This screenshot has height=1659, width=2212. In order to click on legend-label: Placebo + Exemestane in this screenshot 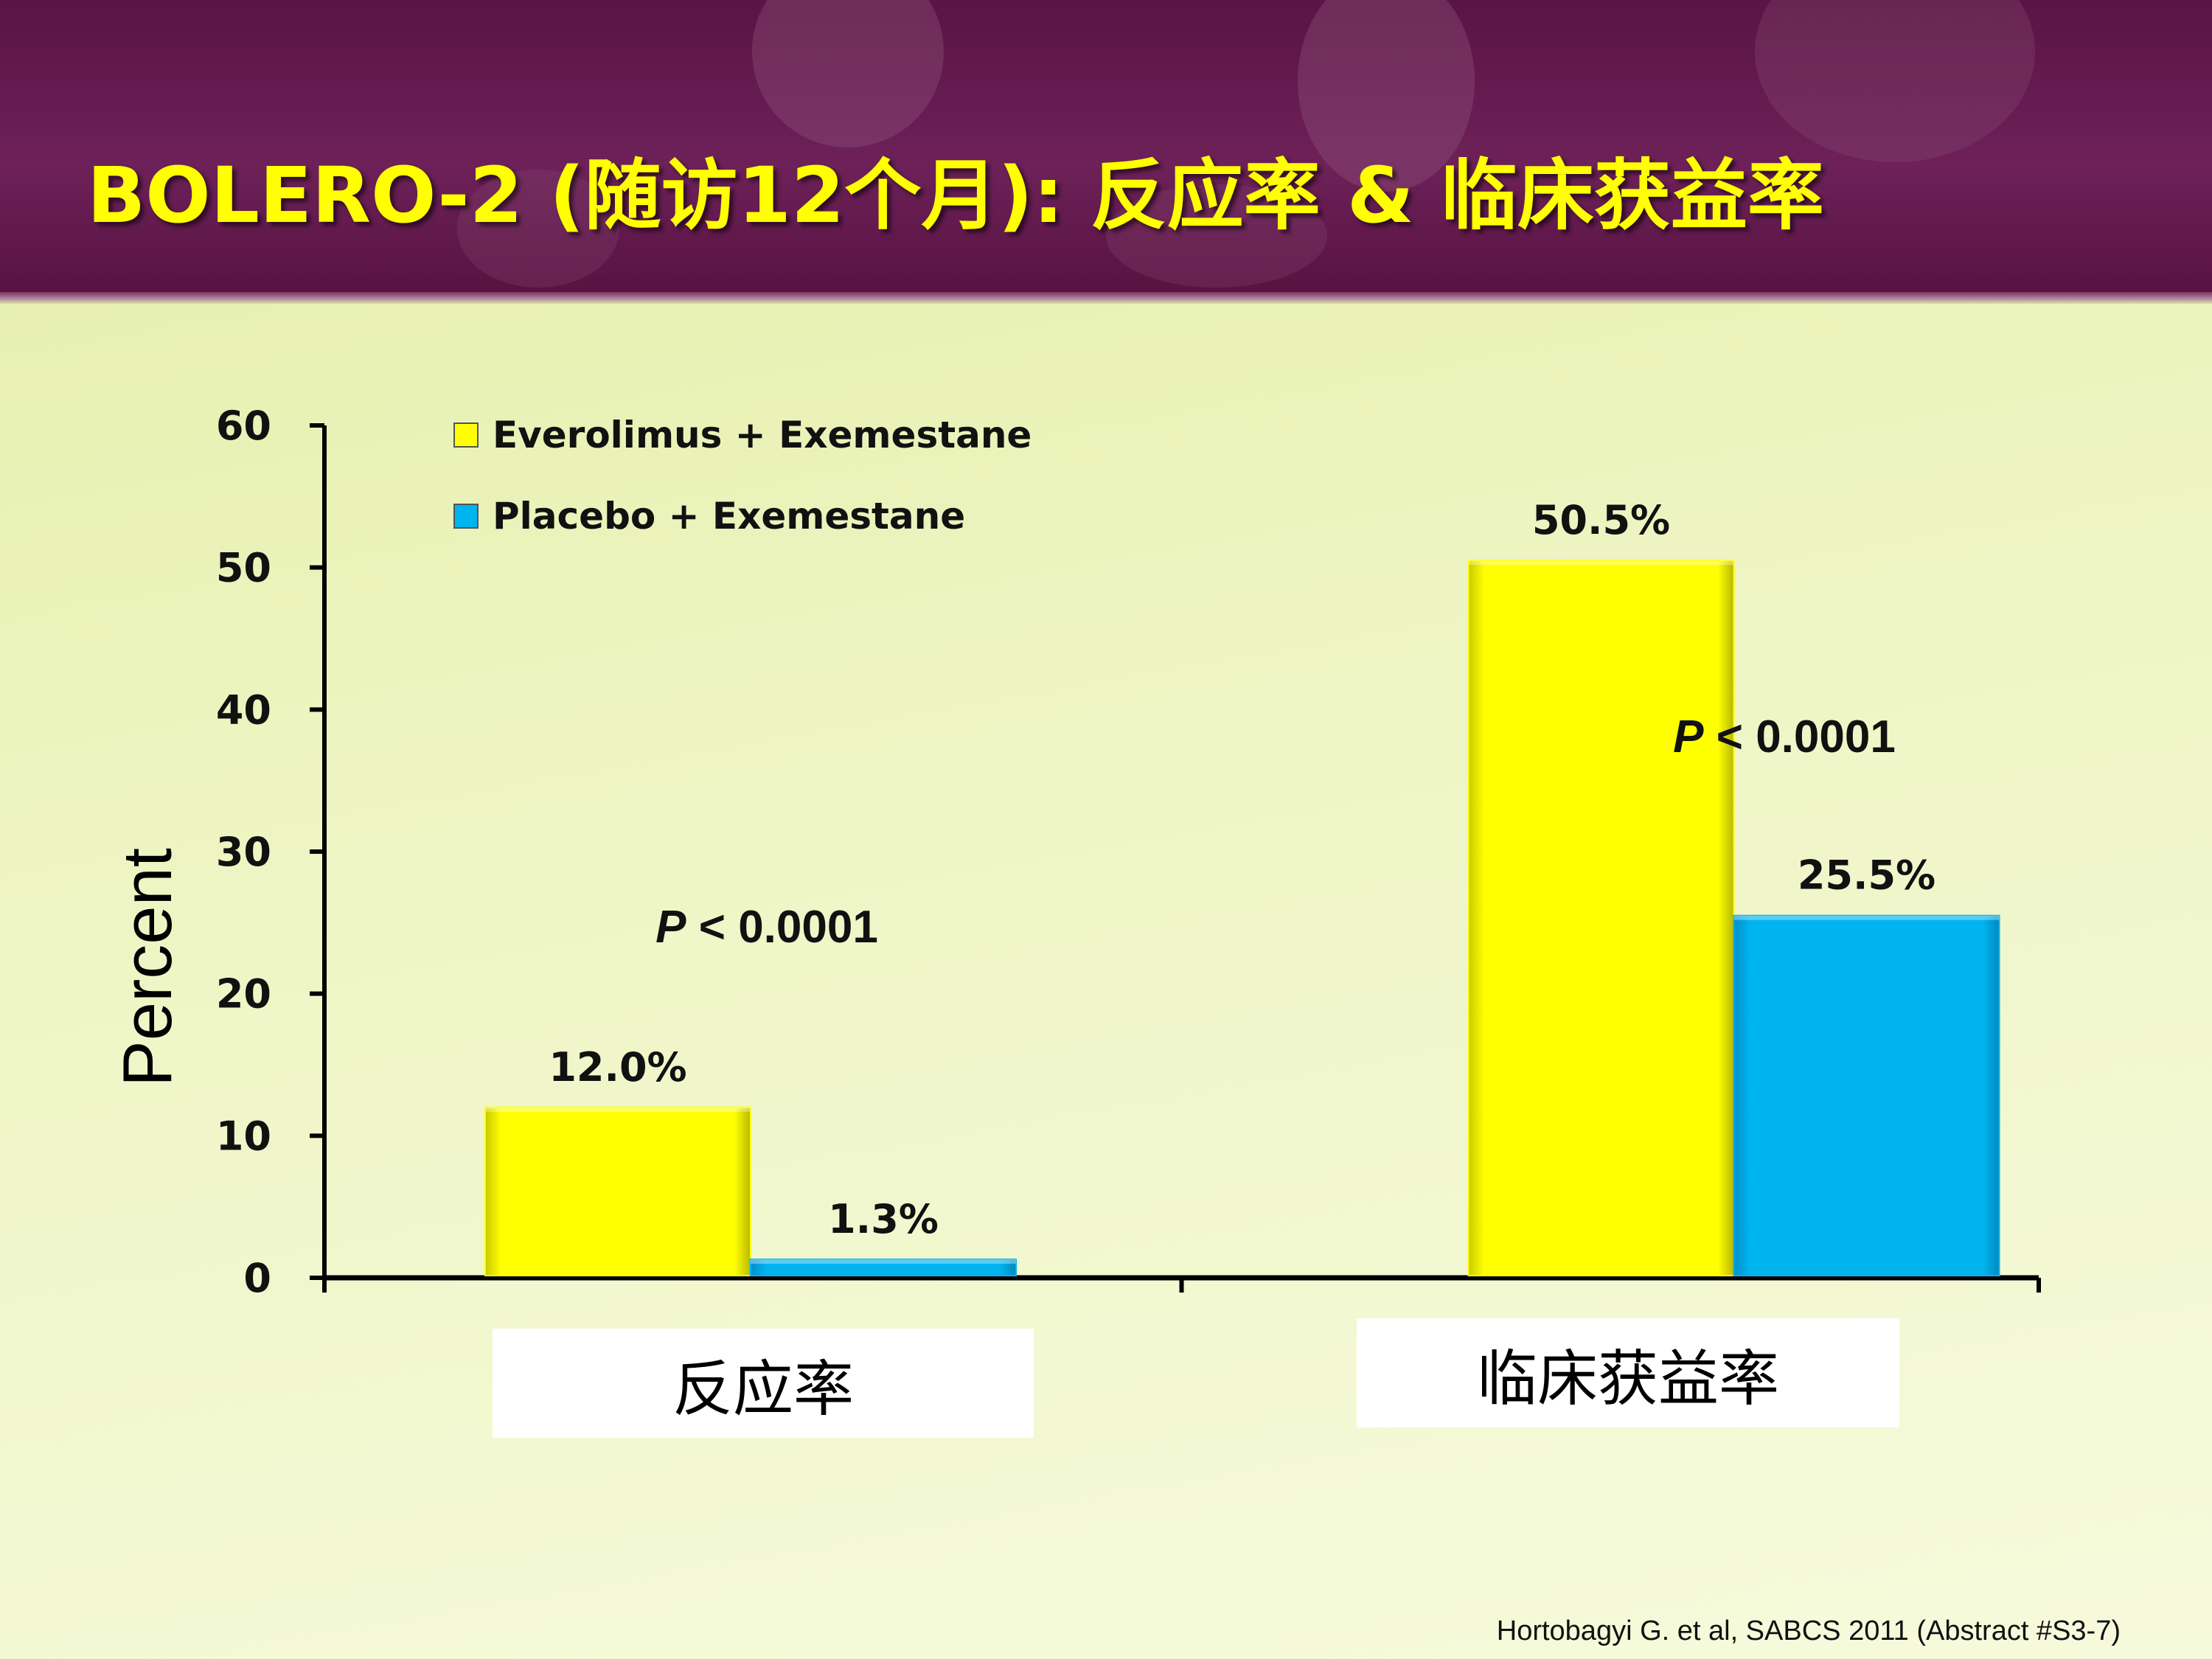, I will do `click(729, 516)`.